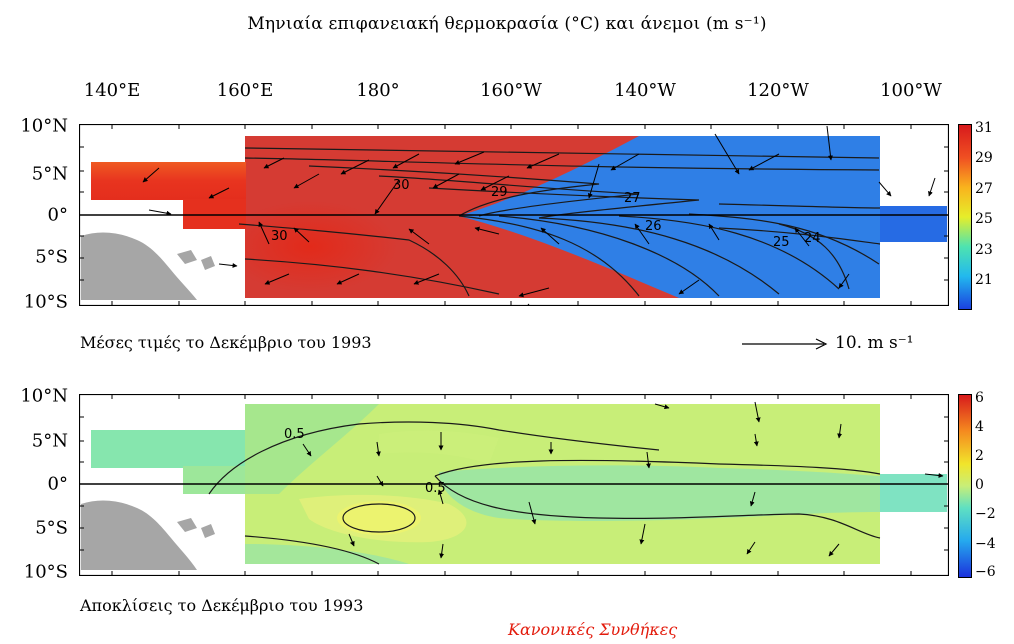 This screenshot has width=1014, height=644. What do you see at coordinates (51, 528) in the screenshot?
I see `latitude-label-5s-bottom: 5°S` at bounding box center [51, 528].